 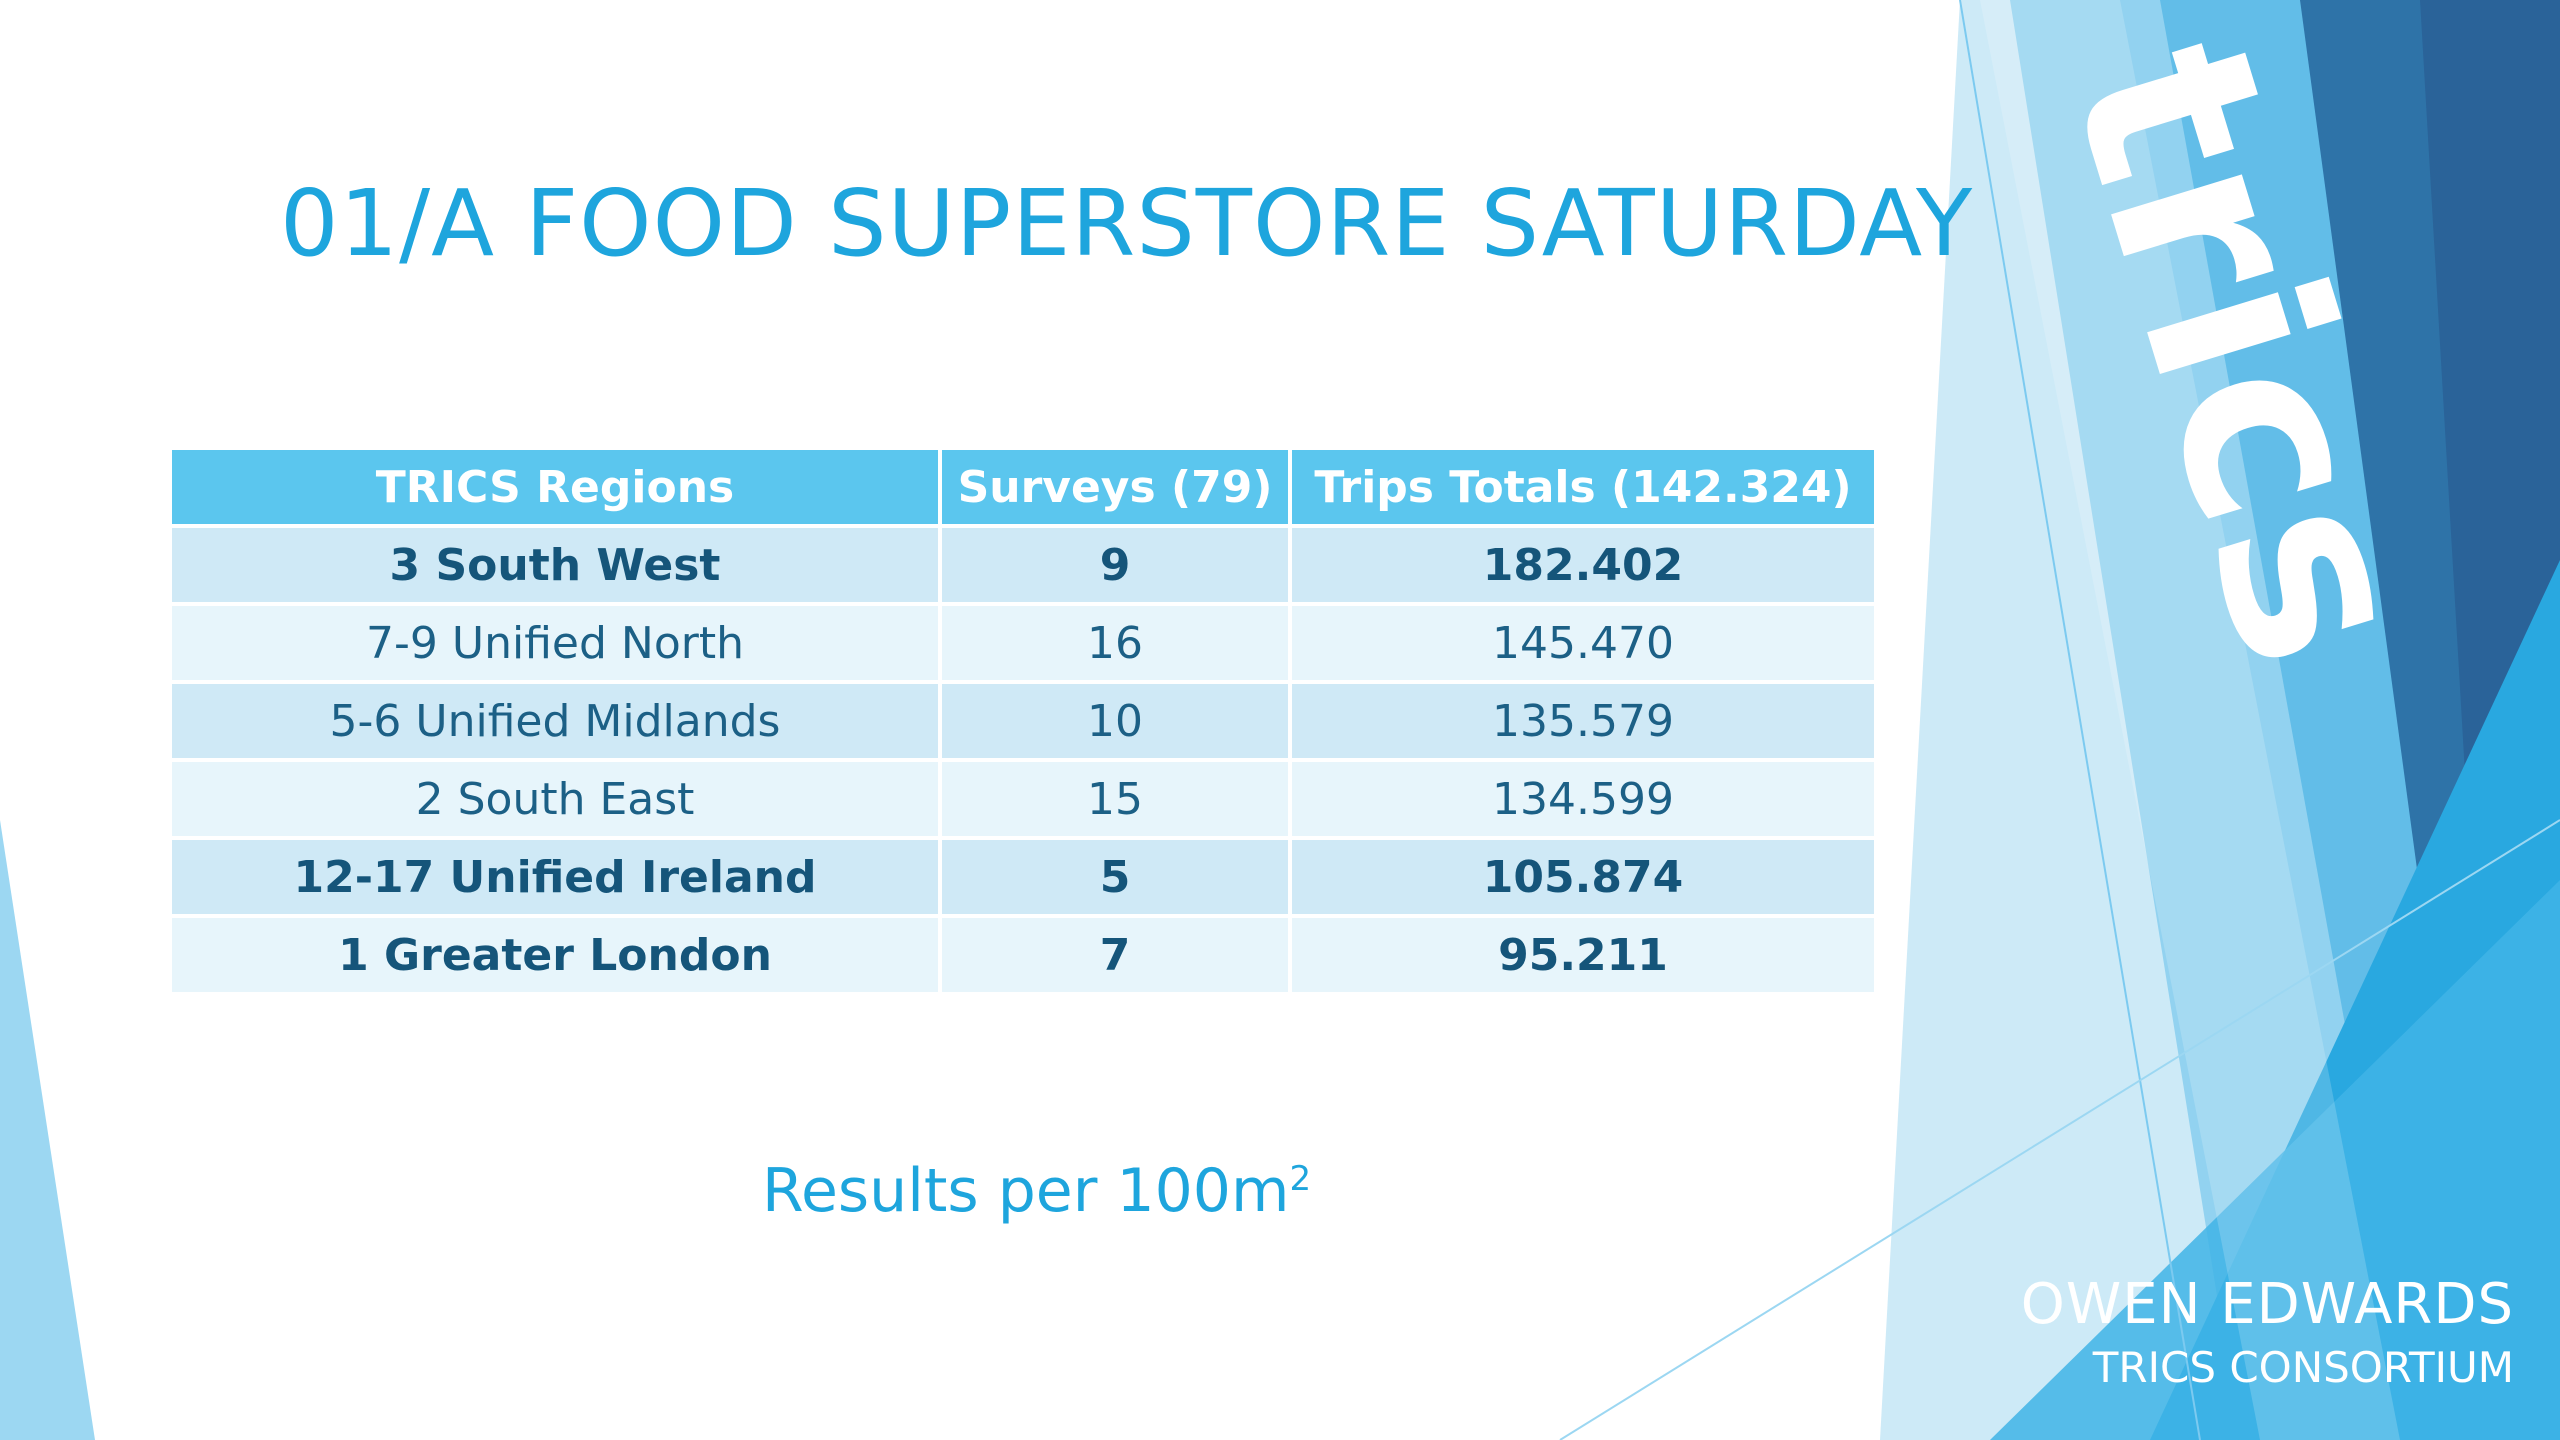 I want to click on region-cell: 2 South East, so click(x=555, y=799).